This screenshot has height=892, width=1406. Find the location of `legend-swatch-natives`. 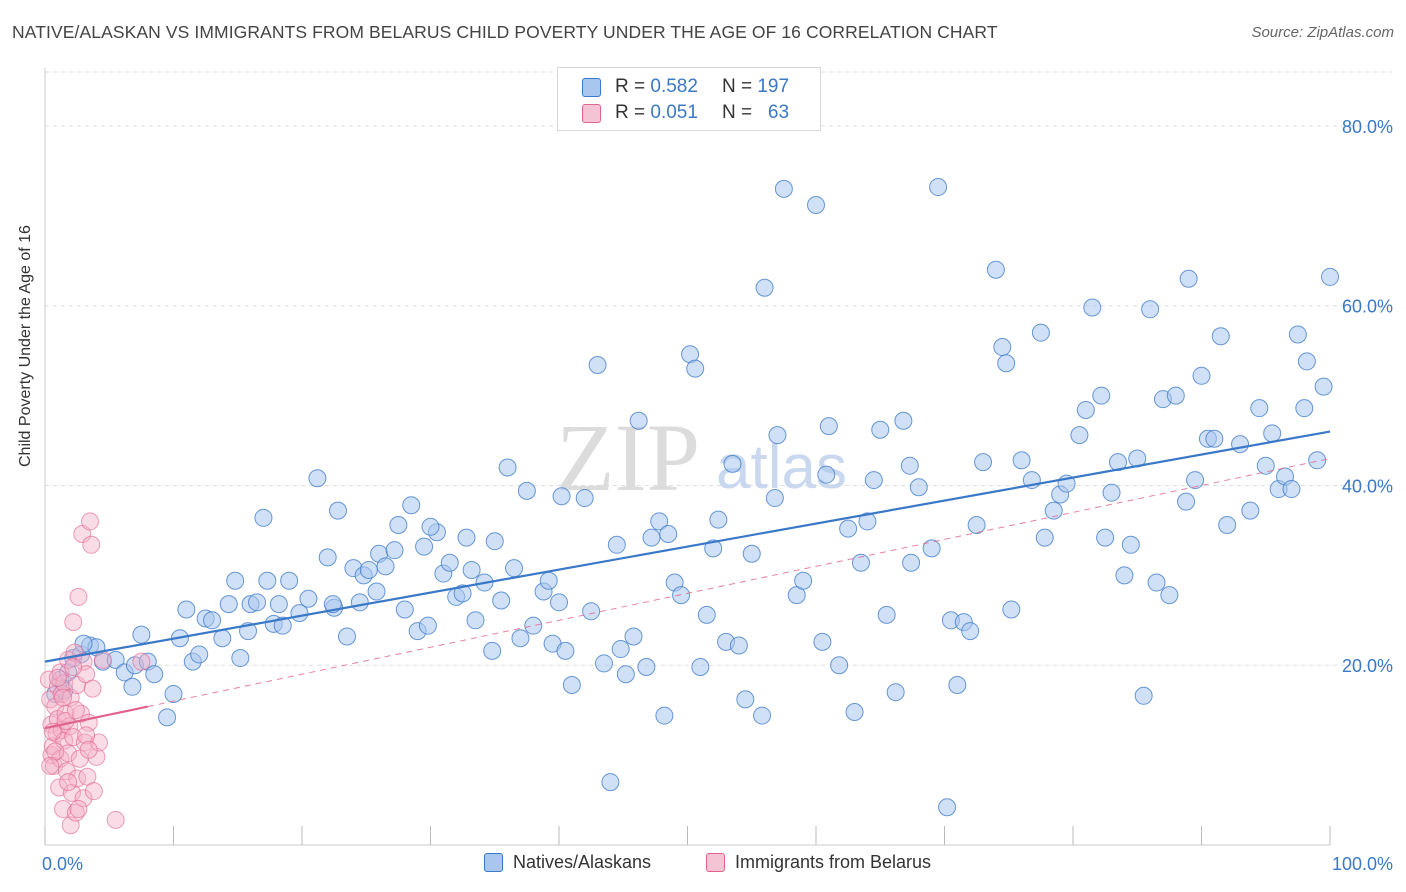

legend-swatch-natives is located at coordinates (591, 87).